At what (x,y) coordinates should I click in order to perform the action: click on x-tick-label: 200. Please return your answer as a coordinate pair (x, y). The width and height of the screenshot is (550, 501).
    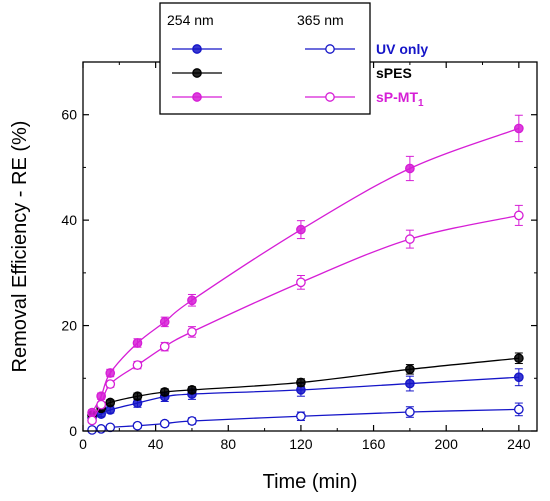
    Looking at the image, I should click on (447, 444).